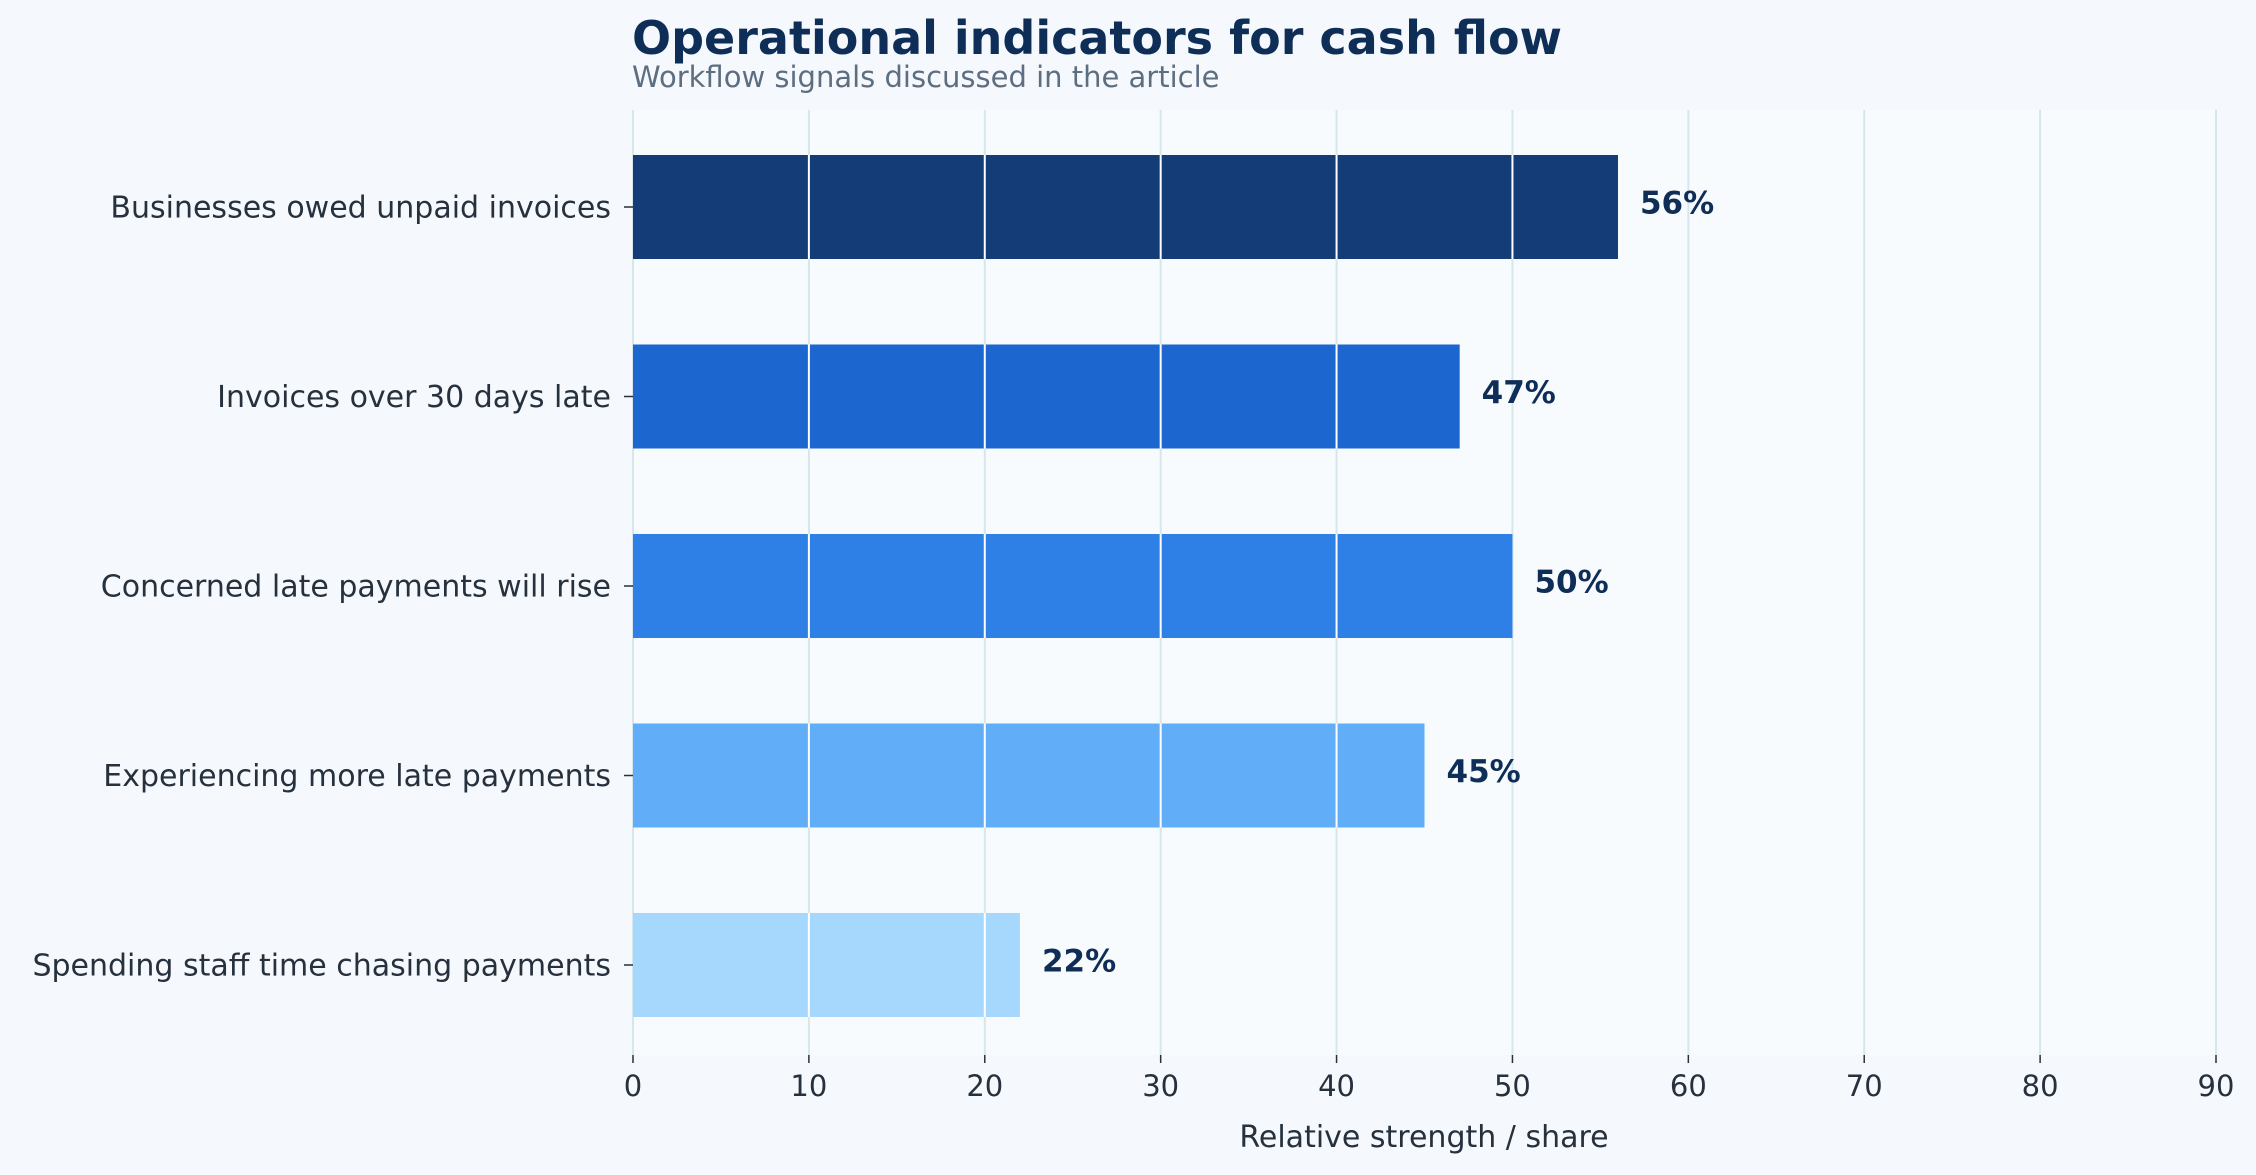 This screenshot has width=2256, height=1175. I want to click on value-label: 22%, so click(1079, 962).